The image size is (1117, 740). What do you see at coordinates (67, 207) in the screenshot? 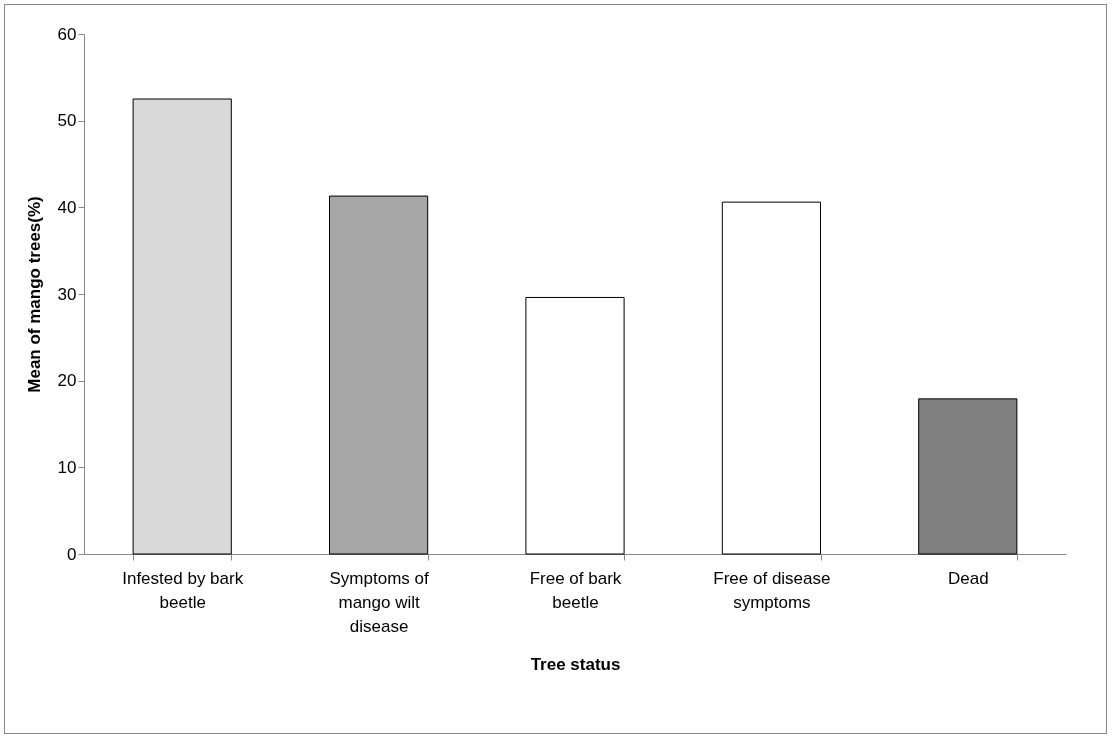
I see `y-tick-label: 40` at bounding box center [67, 207].